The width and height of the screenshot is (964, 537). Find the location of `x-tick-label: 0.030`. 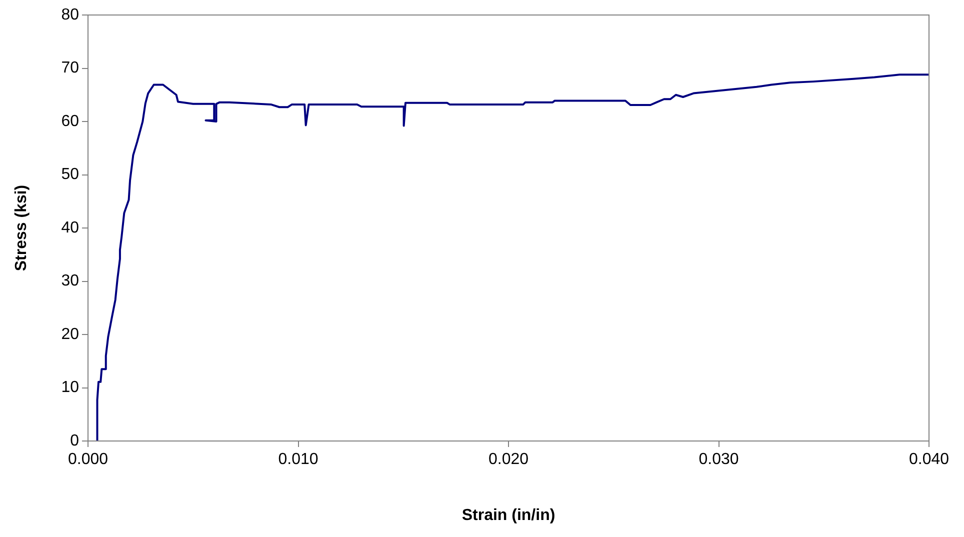

x-tick-label: 0.030 is located at coordinates (718, 459).